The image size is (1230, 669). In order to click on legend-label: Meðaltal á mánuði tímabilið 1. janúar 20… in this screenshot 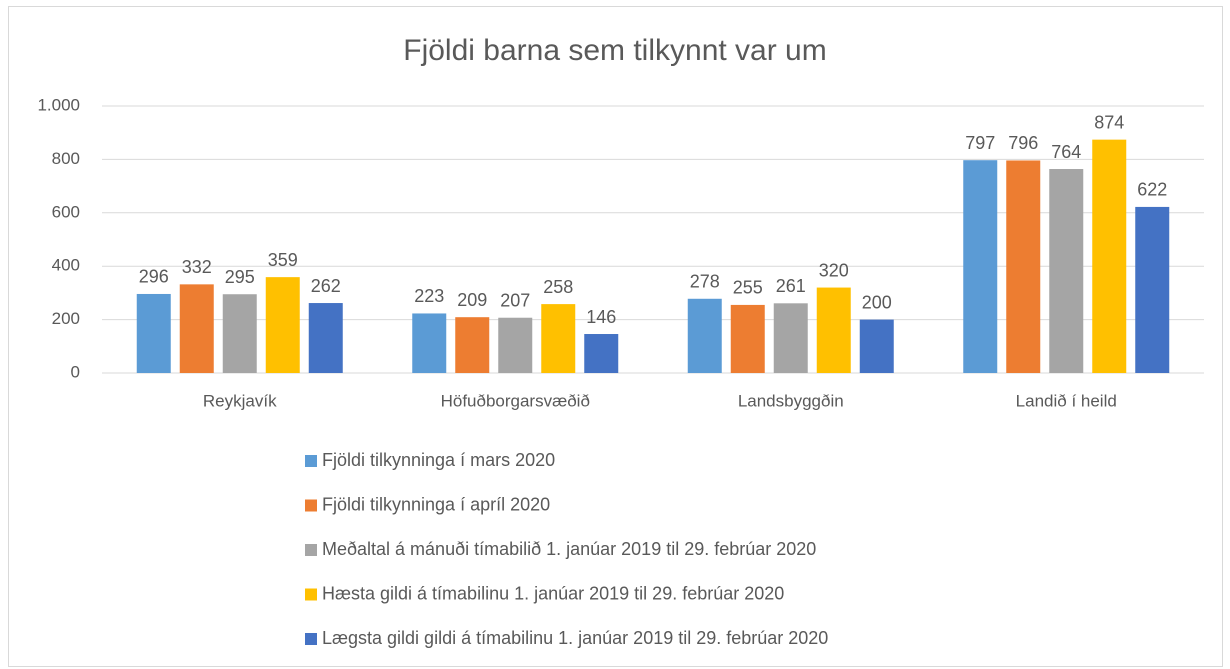, I will do `click(569, 549)`.